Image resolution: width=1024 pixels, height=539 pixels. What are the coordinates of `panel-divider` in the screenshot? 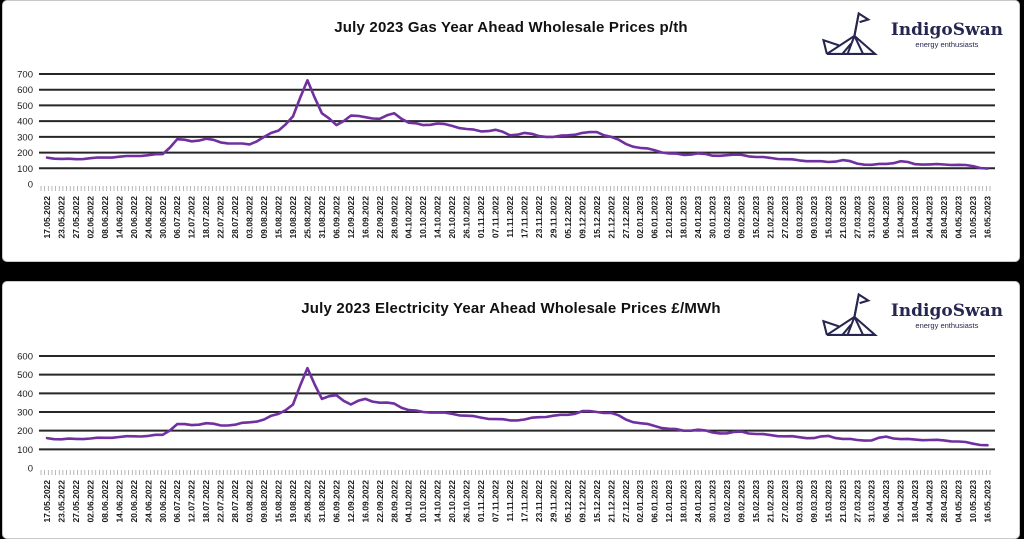 It's located at (512, 271).